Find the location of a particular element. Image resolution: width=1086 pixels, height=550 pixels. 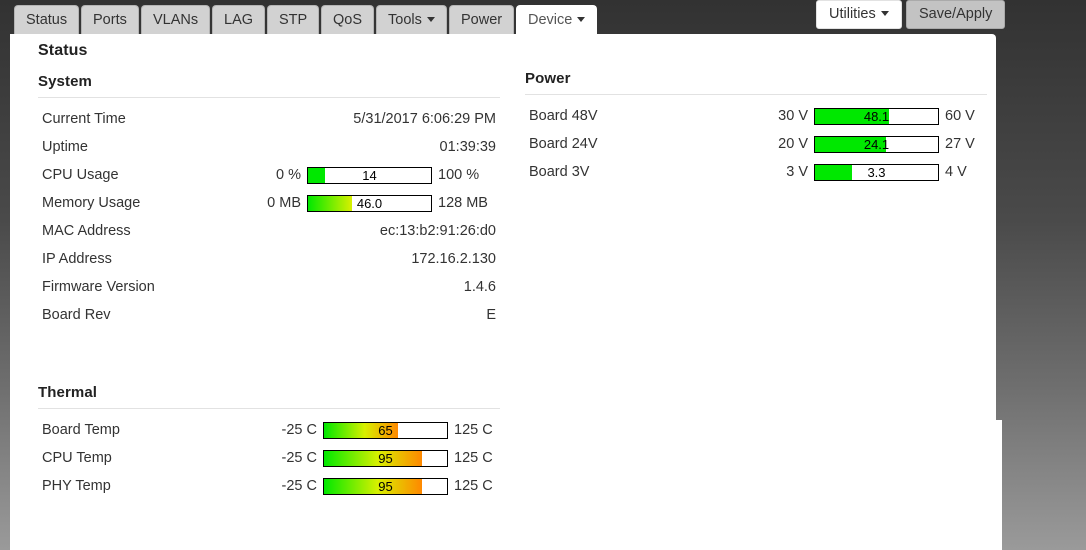

gauge-label: Board Temp is located at coordinates (81, 430).